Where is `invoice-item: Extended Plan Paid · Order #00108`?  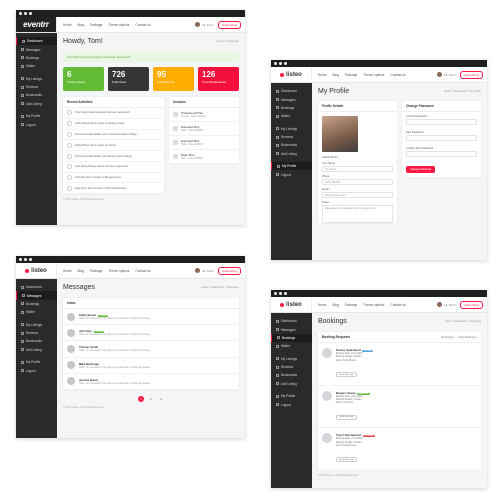 invoice-item: Extended Plan Paid · Order #00108 is located at coordinates (204, 129).